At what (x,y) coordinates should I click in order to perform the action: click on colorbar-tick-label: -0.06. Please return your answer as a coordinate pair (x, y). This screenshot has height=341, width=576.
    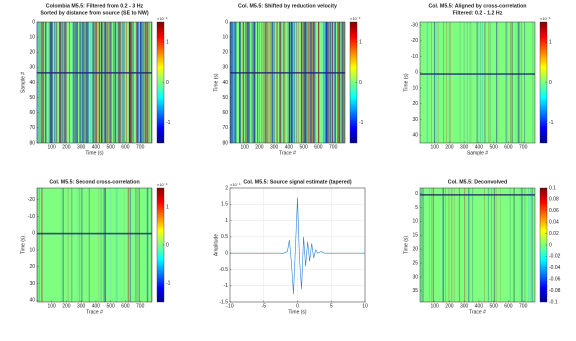
    Looking at the image, I should click on (555, 280).